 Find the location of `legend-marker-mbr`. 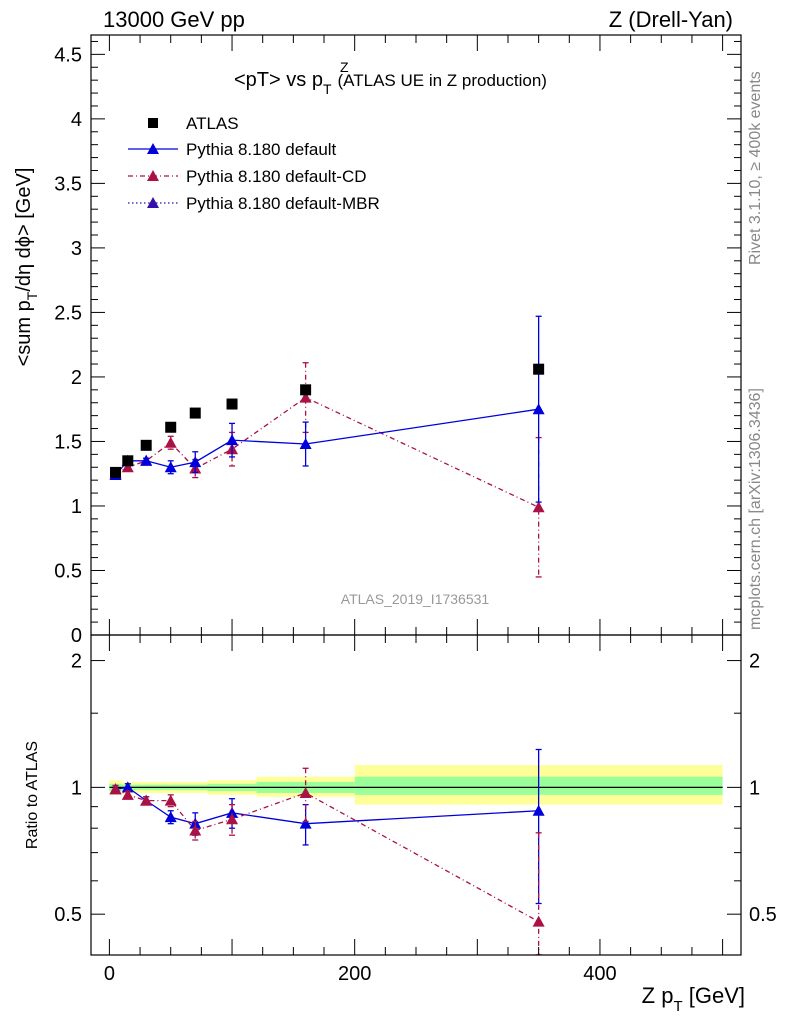

legend-marker-mbr is located at coordinates (153, 202).